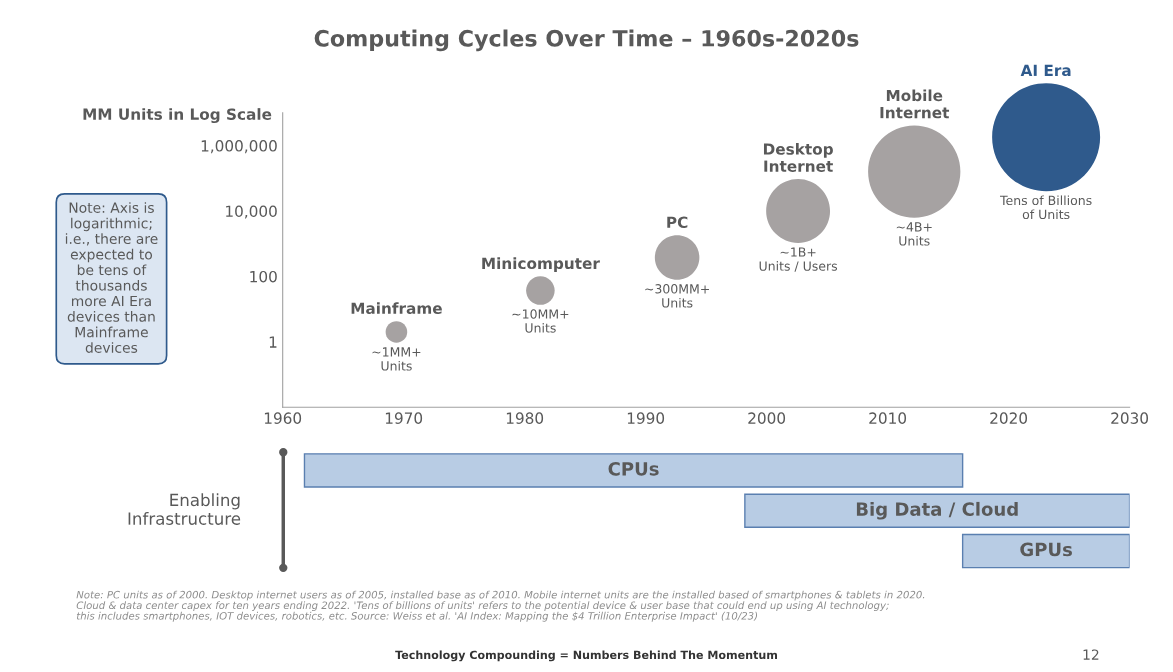  I want to click on text: Technology Compounding = Numbers Behind The Momentum, so click(586, 656).